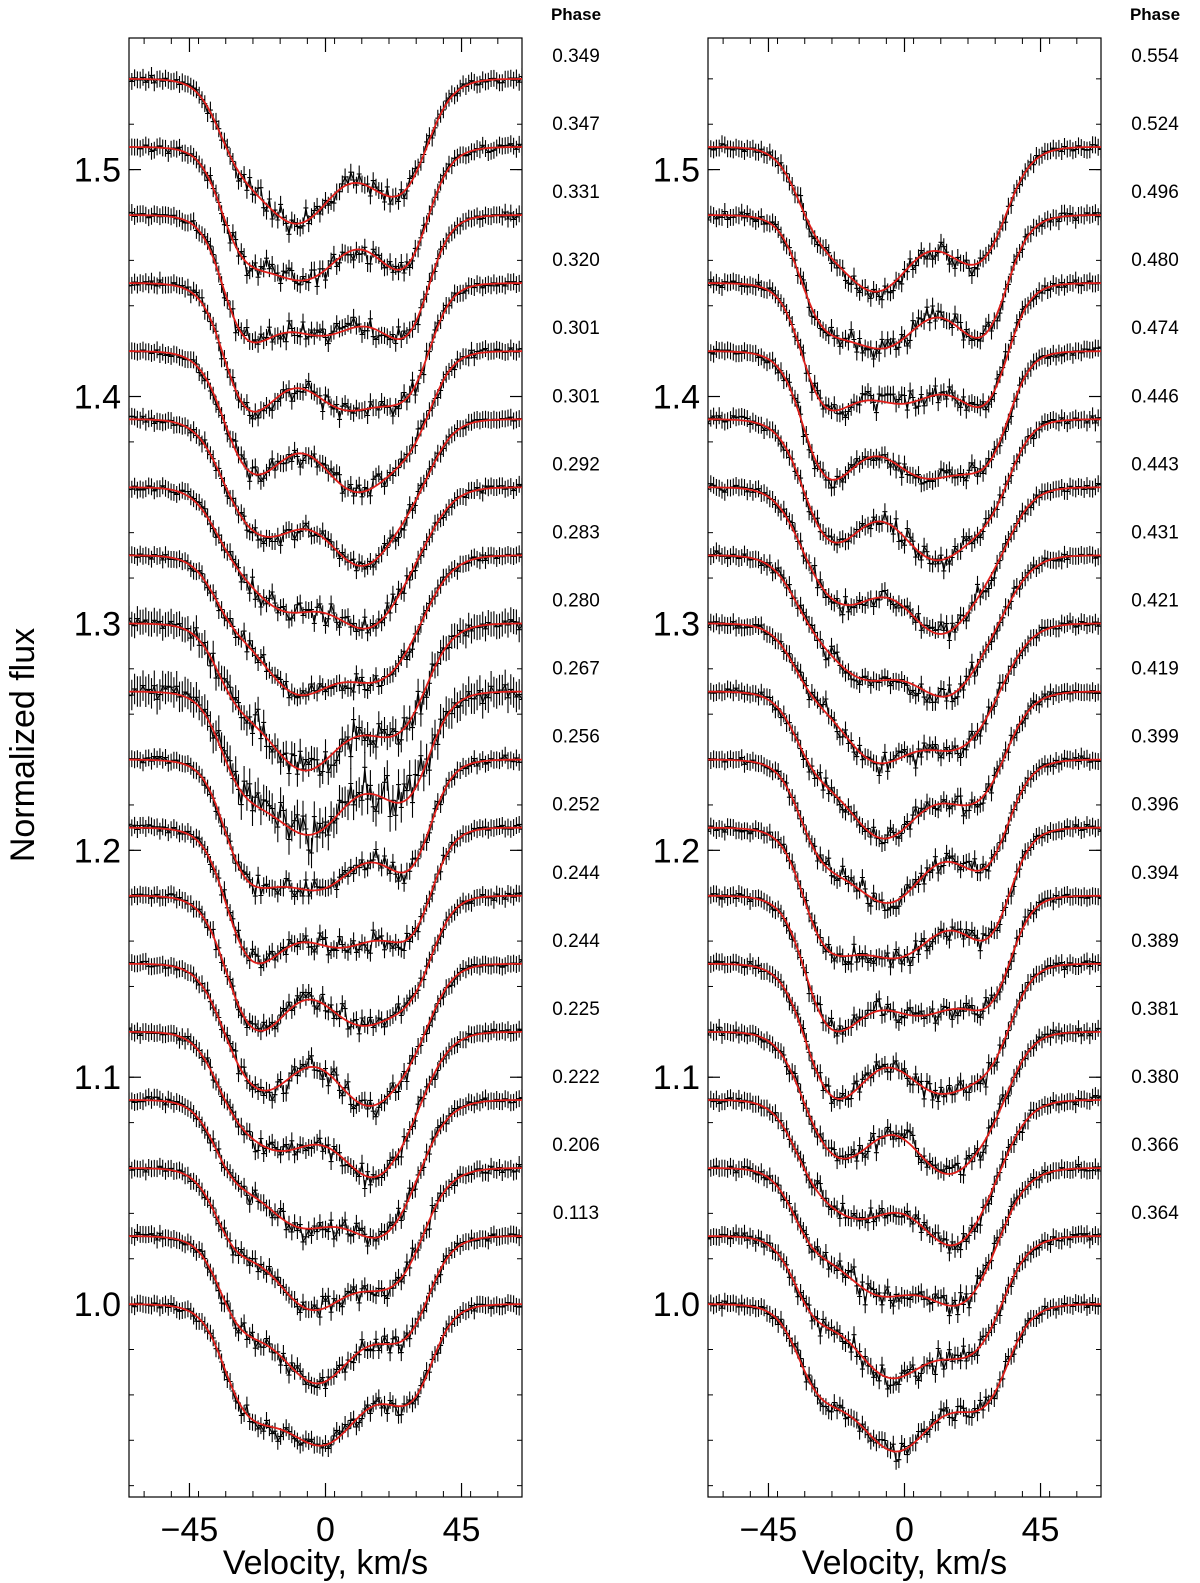 The image size is (1200, 1583). Describe the element at coordinates (1155, 737) in the screenshot. I see `phase-label: 0.399` at that location.